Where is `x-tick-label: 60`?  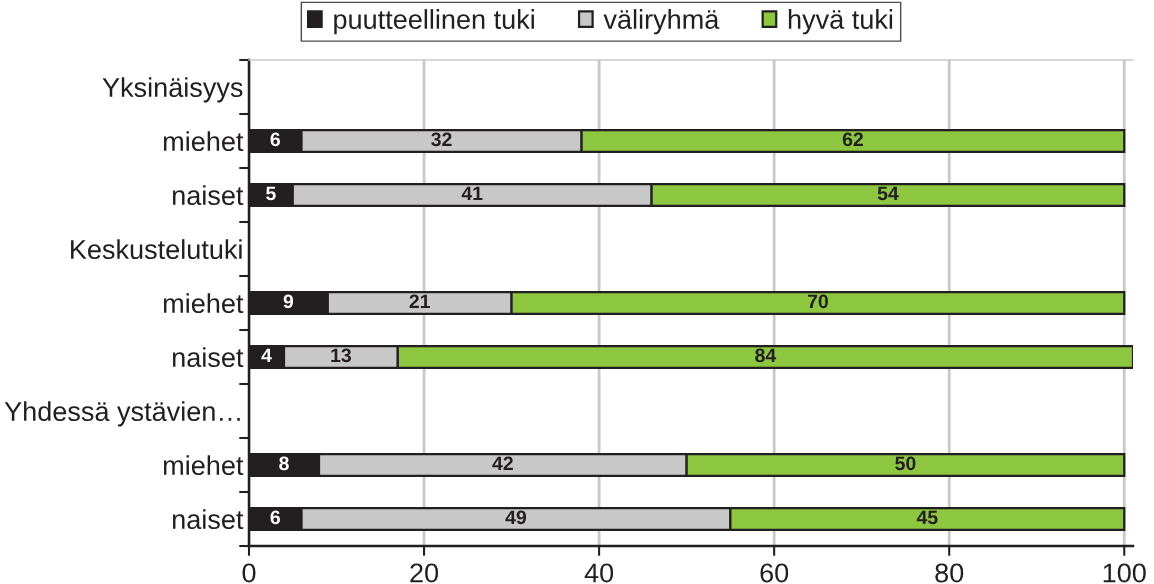 x-tick-label: 60 is located at coordinates (774, 573).